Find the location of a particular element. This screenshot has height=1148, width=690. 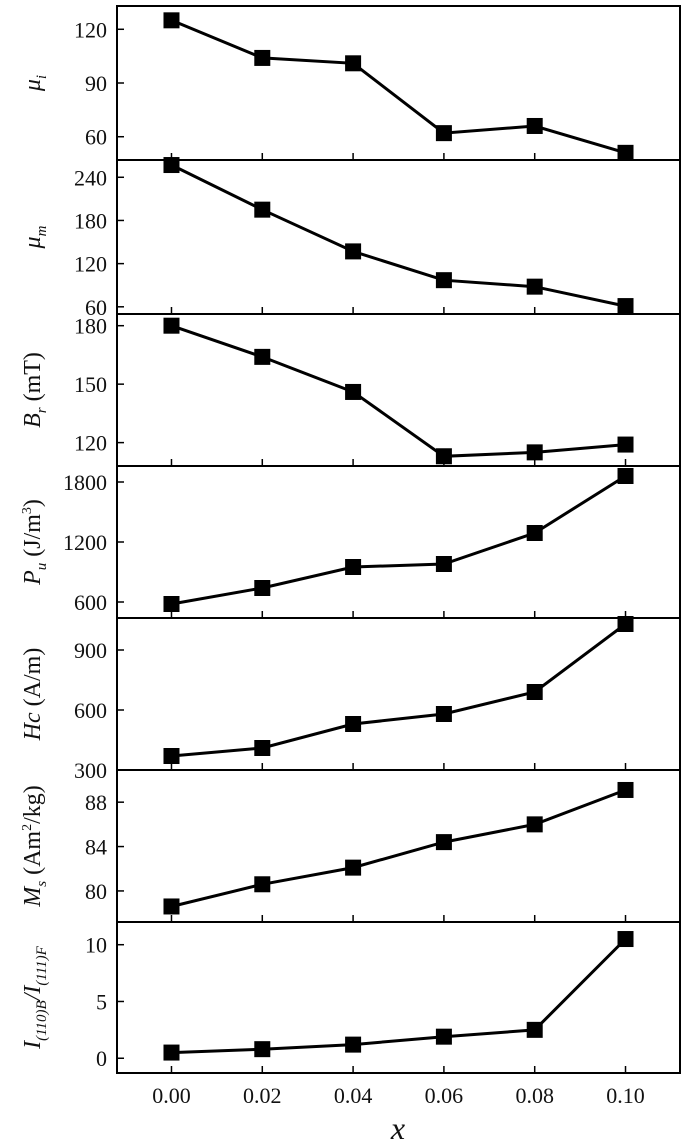

x-tick-label: 0.08 is located at coordinates (534, 1095).